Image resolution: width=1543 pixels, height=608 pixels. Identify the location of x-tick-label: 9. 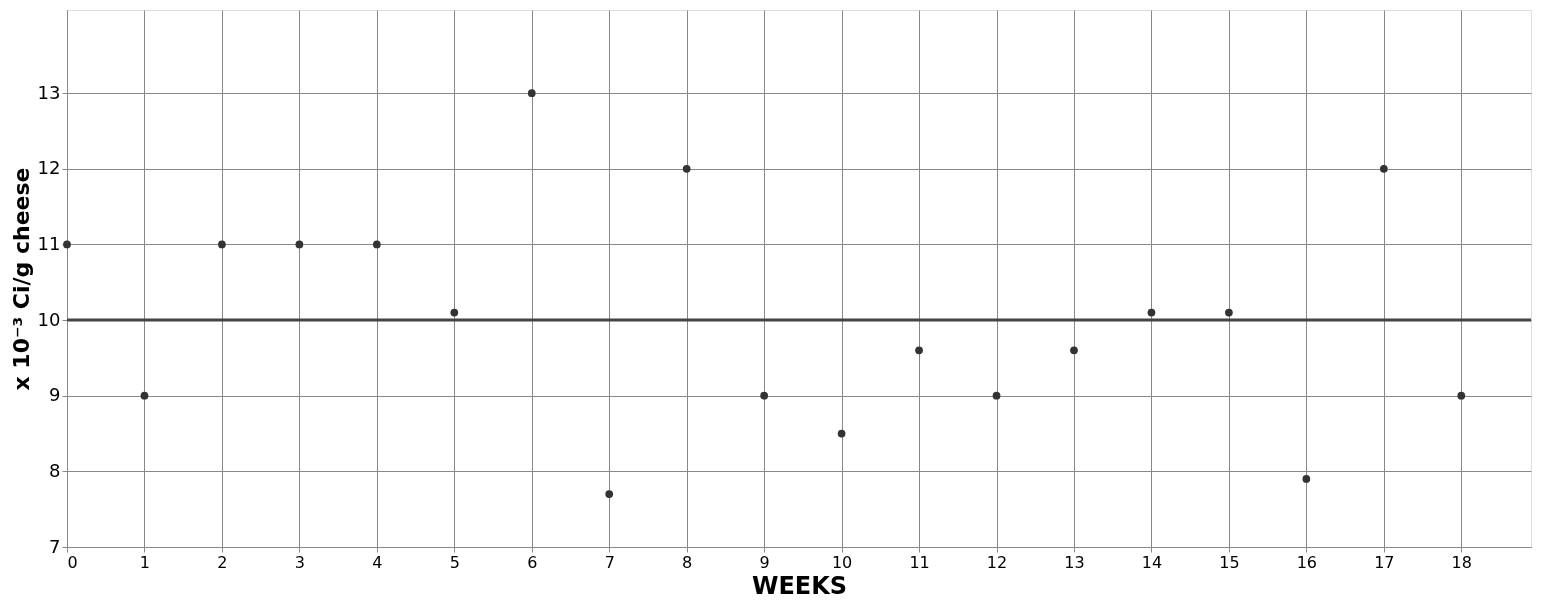
(764, 562).